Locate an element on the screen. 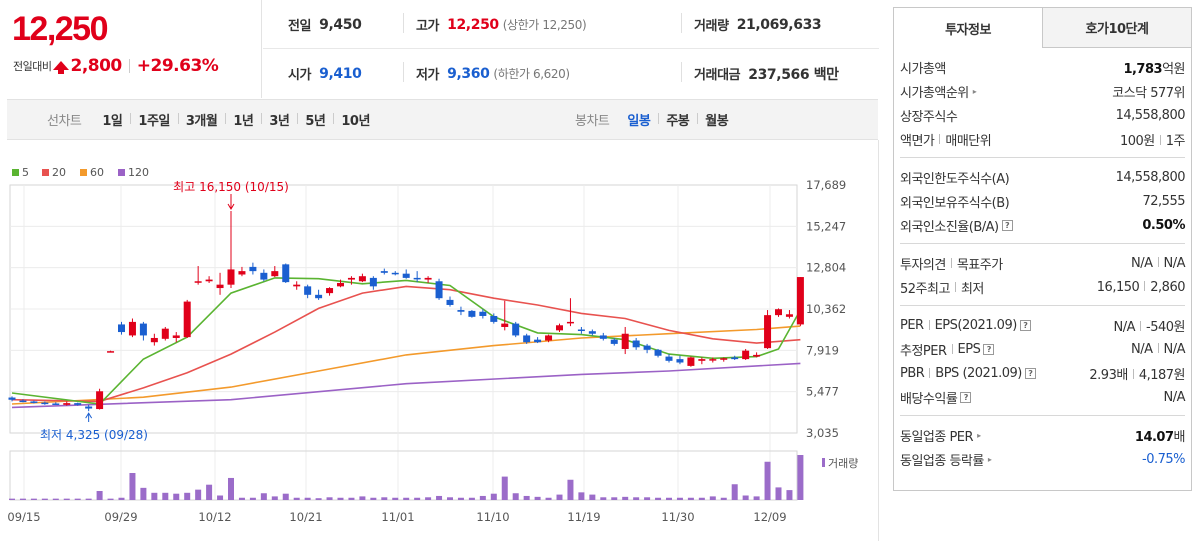 Image resolution: width=1199 pixels, height=541 pixels. x-tick-label: 10/21 is located at coordinates (305, 517).